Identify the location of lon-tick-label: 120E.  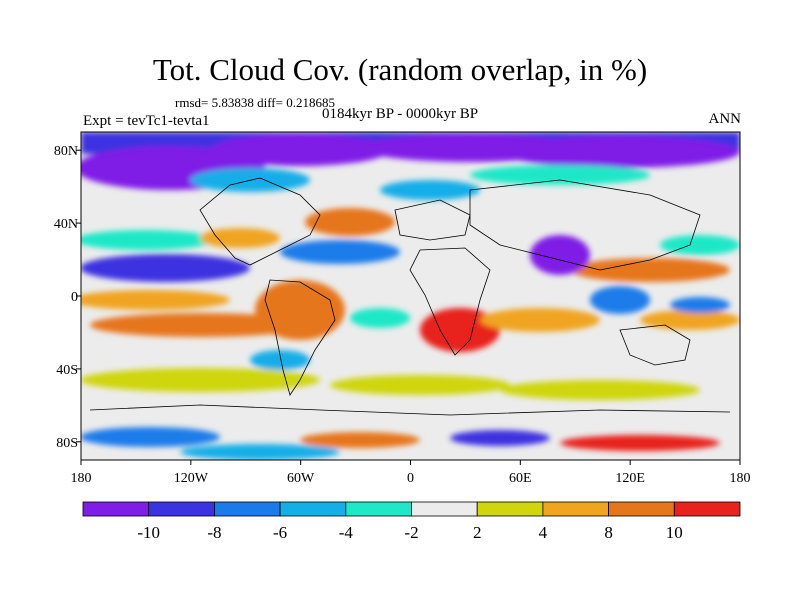
(630, 478).